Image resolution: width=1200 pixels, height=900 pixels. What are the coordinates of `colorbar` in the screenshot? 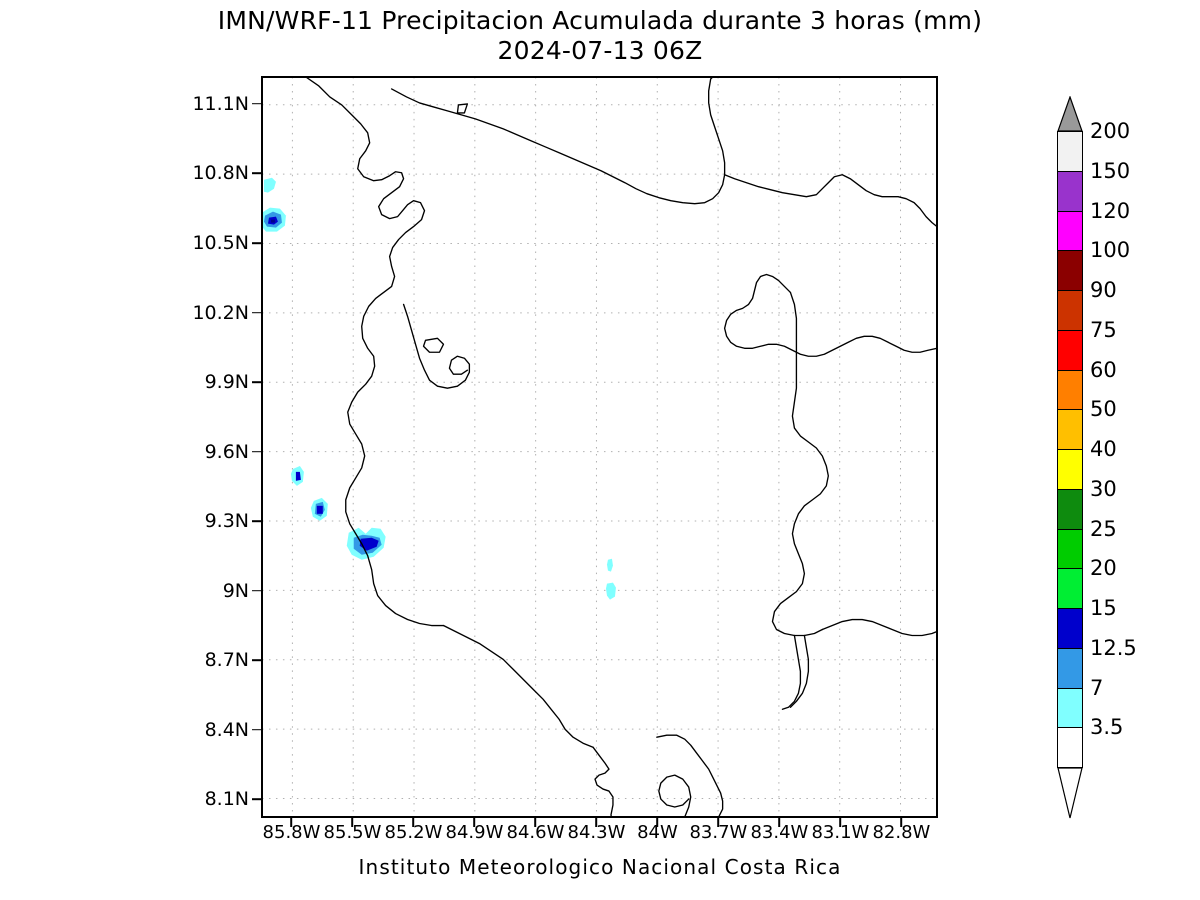 It's located at (1070, 457).